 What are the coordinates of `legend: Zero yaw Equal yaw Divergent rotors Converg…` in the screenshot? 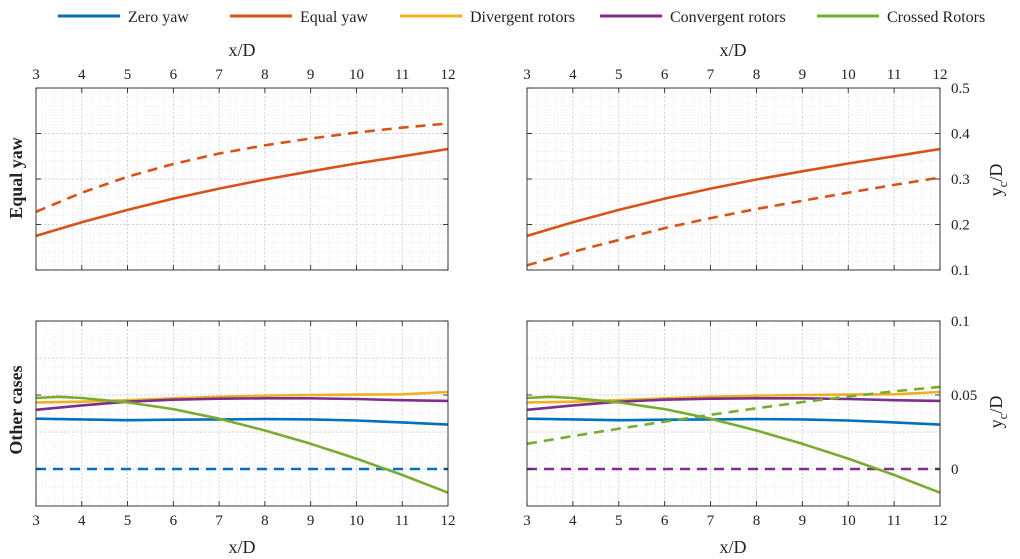 It's located at (521, 17).